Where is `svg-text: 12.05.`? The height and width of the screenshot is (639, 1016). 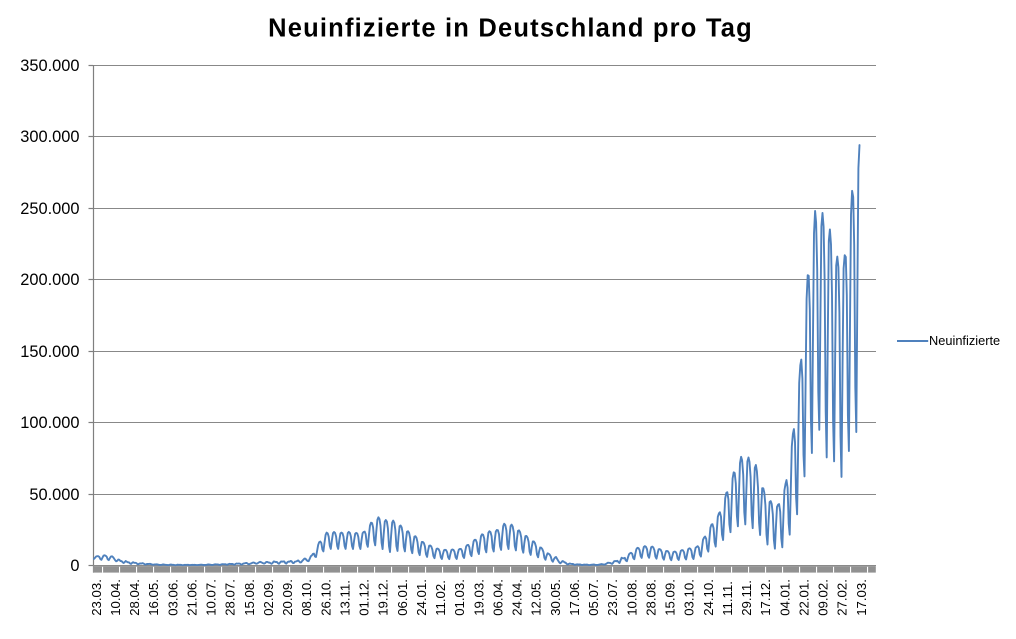
svg-text: 12.05. is located at coordinates (536, 597).